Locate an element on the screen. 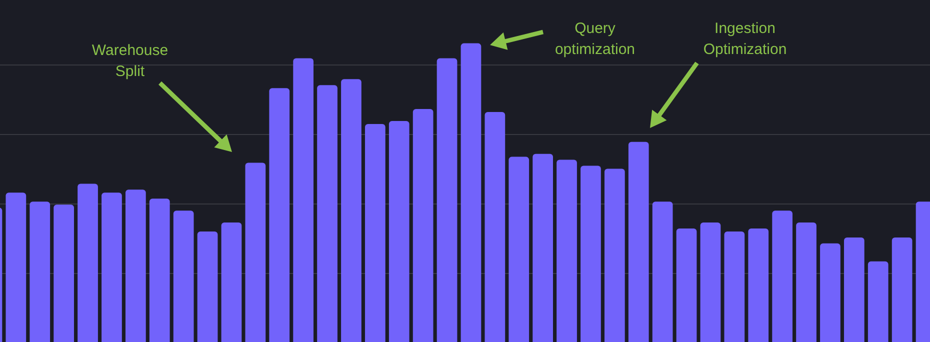 Image resolution: width=930 pixels, height=342 pixels. annotation: Ingestion Optimization is located at coordinates (745, 39).